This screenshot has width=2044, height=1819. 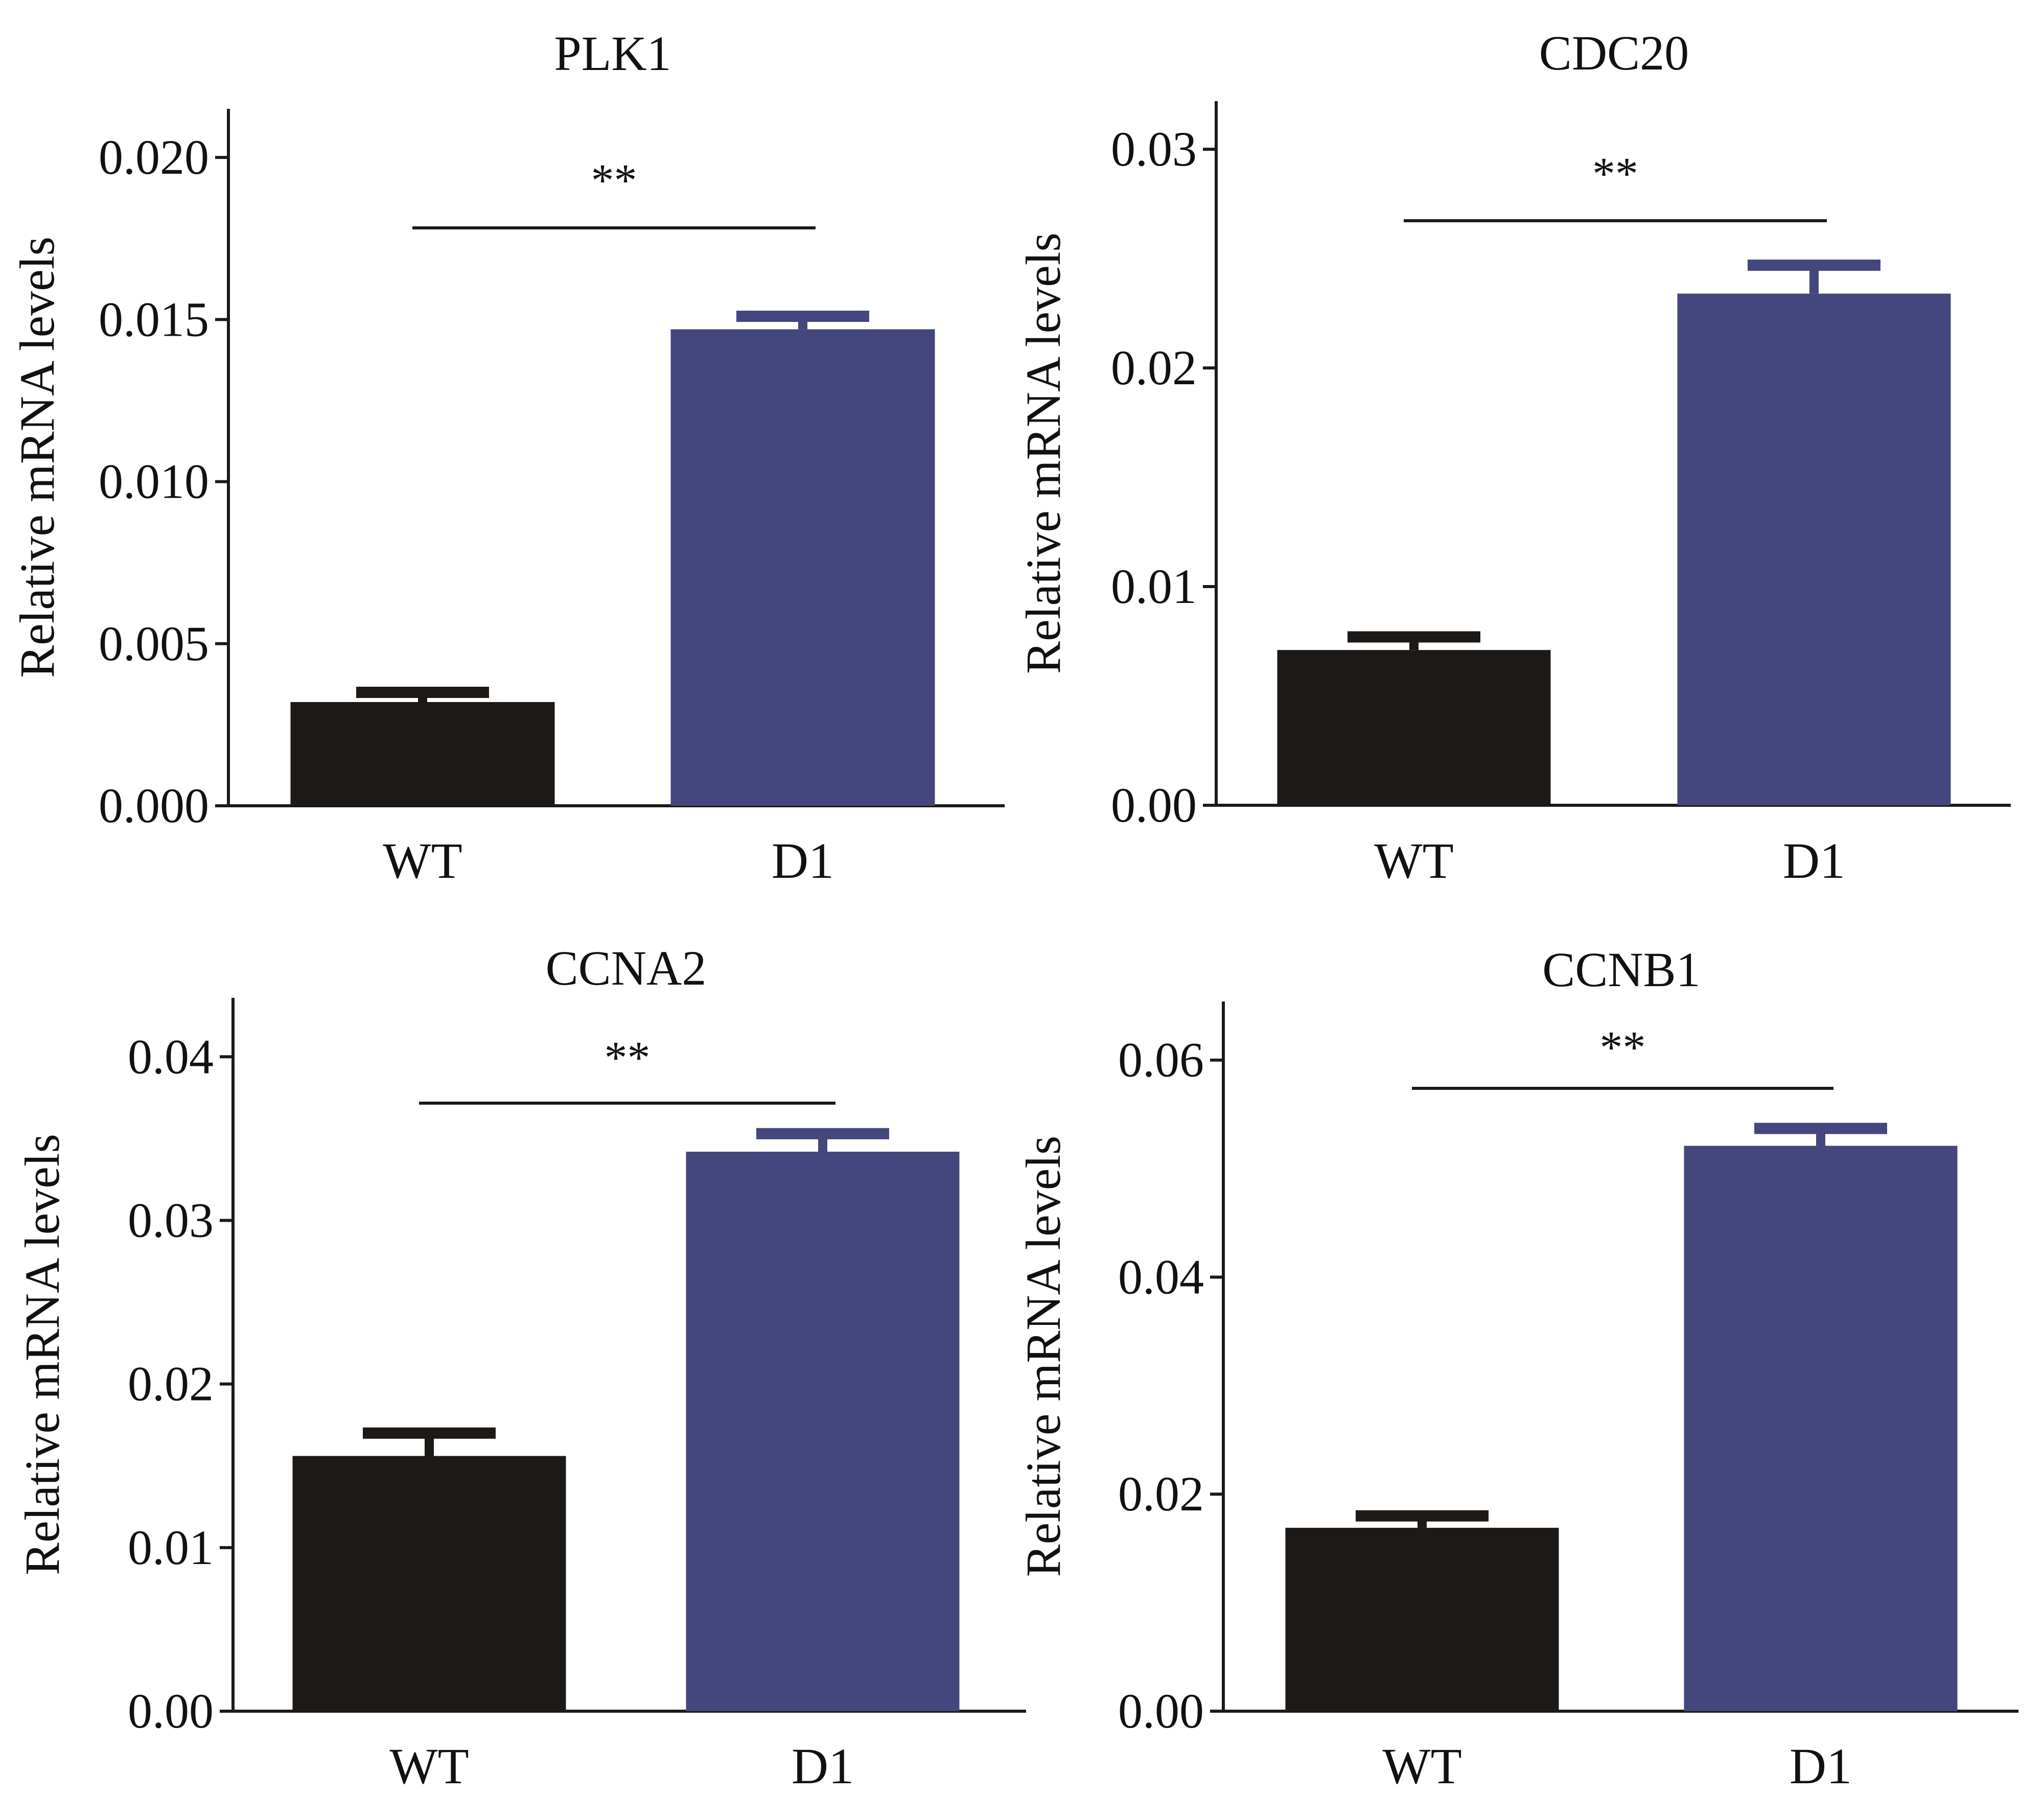 I want to click on y-tick-label: 0.000, so click(x=154, y=806).